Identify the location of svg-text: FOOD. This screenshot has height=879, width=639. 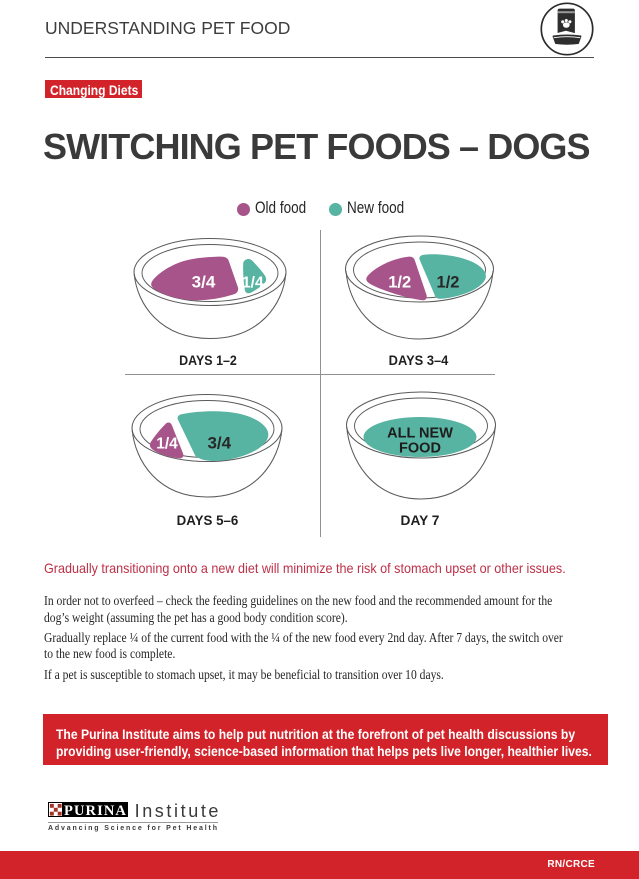
(420, 448).